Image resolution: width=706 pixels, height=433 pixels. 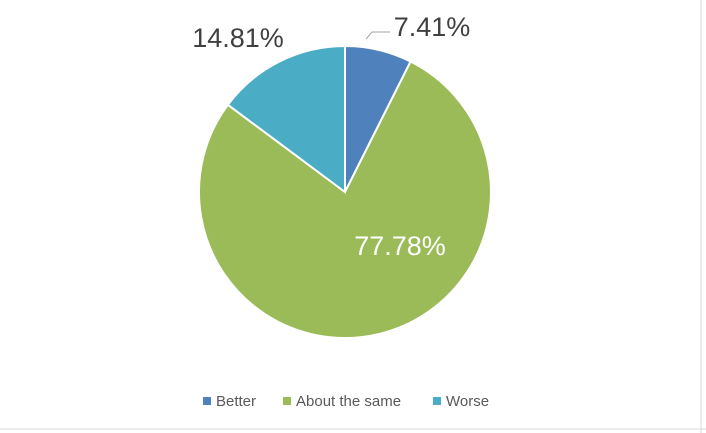 I want to click on legend-label: Worse, so click(x=467, y=401).